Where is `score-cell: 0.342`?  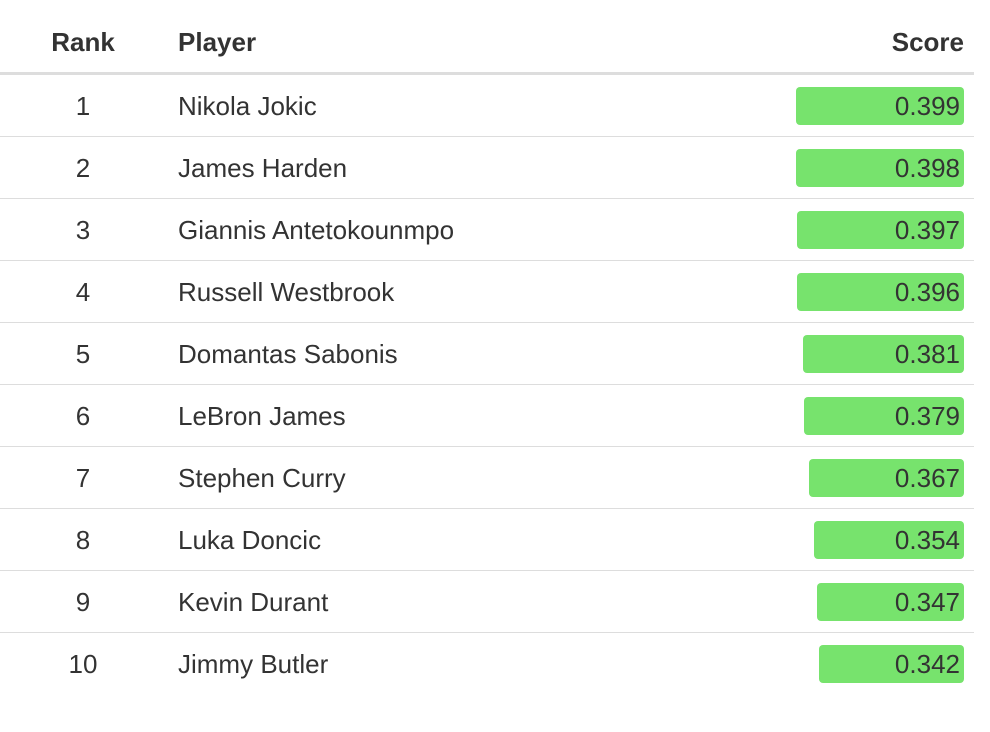 score-cell: 0.342 is located at coordinates (869, 664).